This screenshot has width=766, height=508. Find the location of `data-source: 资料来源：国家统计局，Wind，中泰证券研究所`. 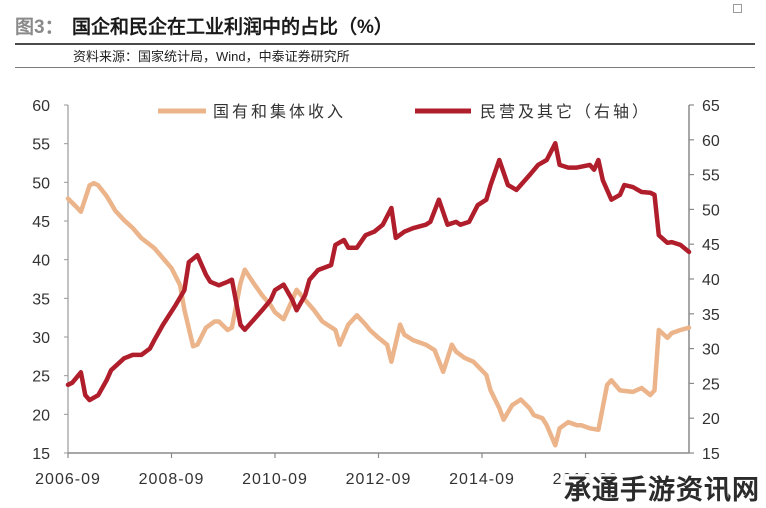

data-source: 资料来源：国家统计局，Wind，中泰证券研究所 is located at coordinates (211, 56).